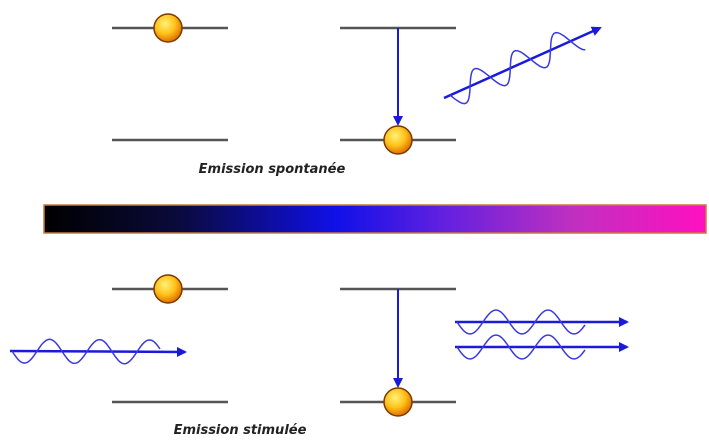 This screenshot has width=709, height=444. What do you see at coordinates (272, 169) in the screenshot?
I see `caption: Emission spontanée` at bounding box center [272, 169].